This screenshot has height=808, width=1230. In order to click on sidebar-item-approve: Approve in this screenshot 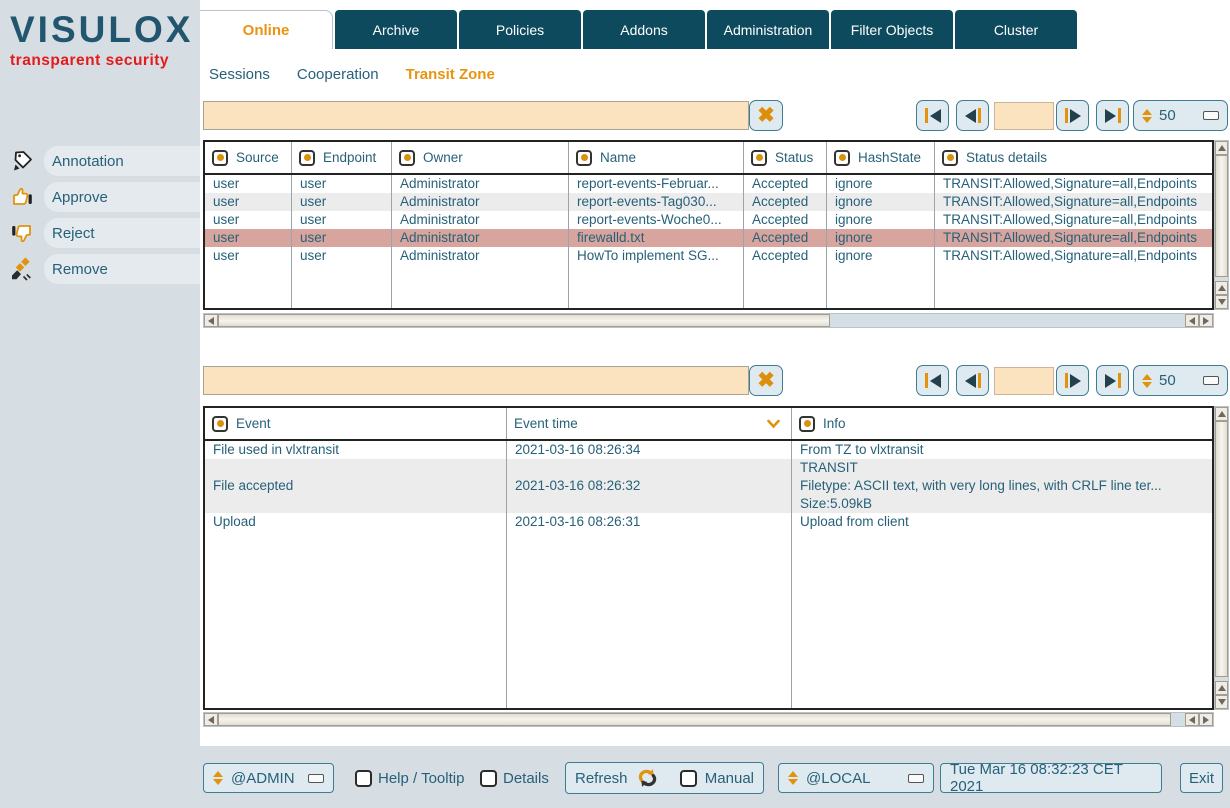, I will do `click(100, 197)`.